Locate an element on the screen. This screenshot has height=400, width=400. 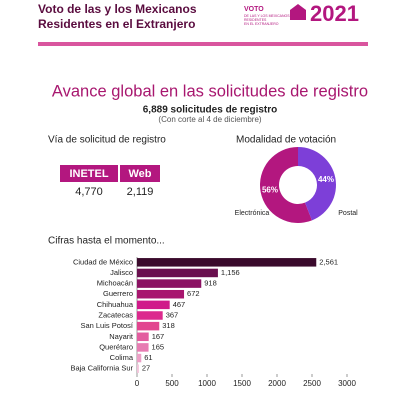
value-label: 27 is located at coordinates (146, 368).